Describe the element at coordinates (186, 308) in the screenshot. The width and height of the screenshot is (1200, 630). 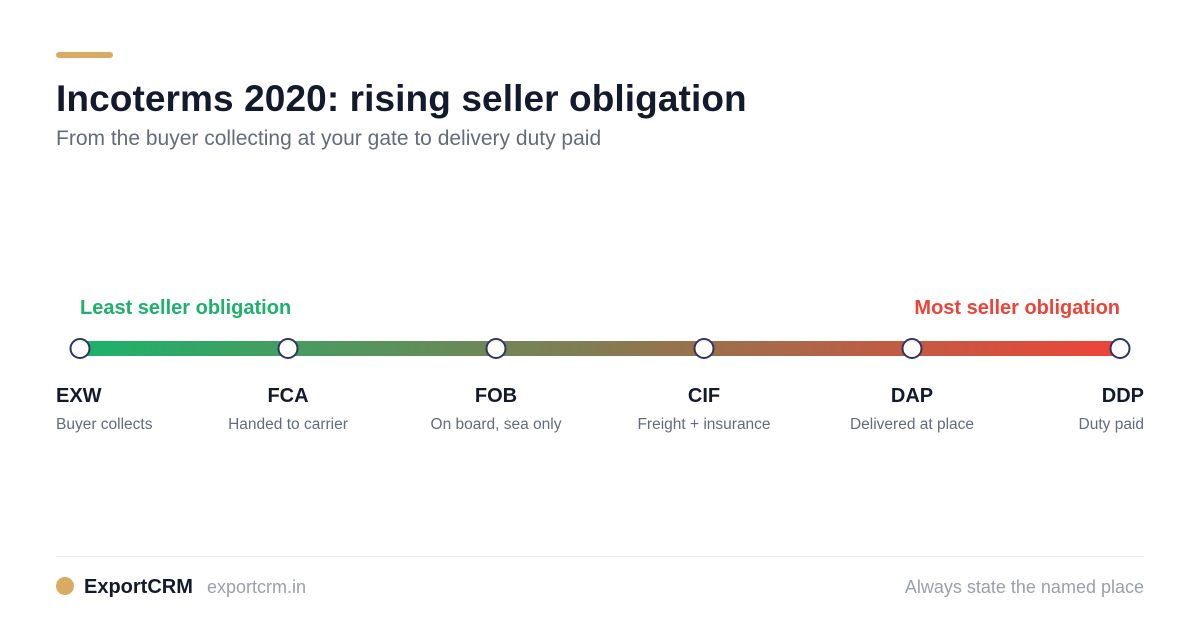
I see `least-obligation-label: Least seller obligation` at that location.